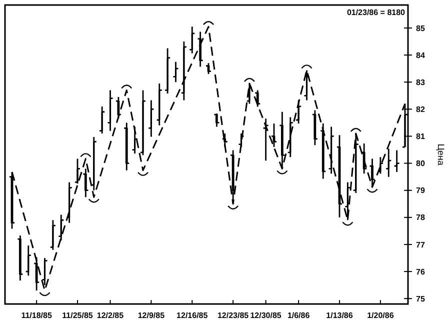  What do you see at coordinates (36, 315) in the screenshot?
I see `x-tick-label: 11/18/85` at bounding box center [36, 315].